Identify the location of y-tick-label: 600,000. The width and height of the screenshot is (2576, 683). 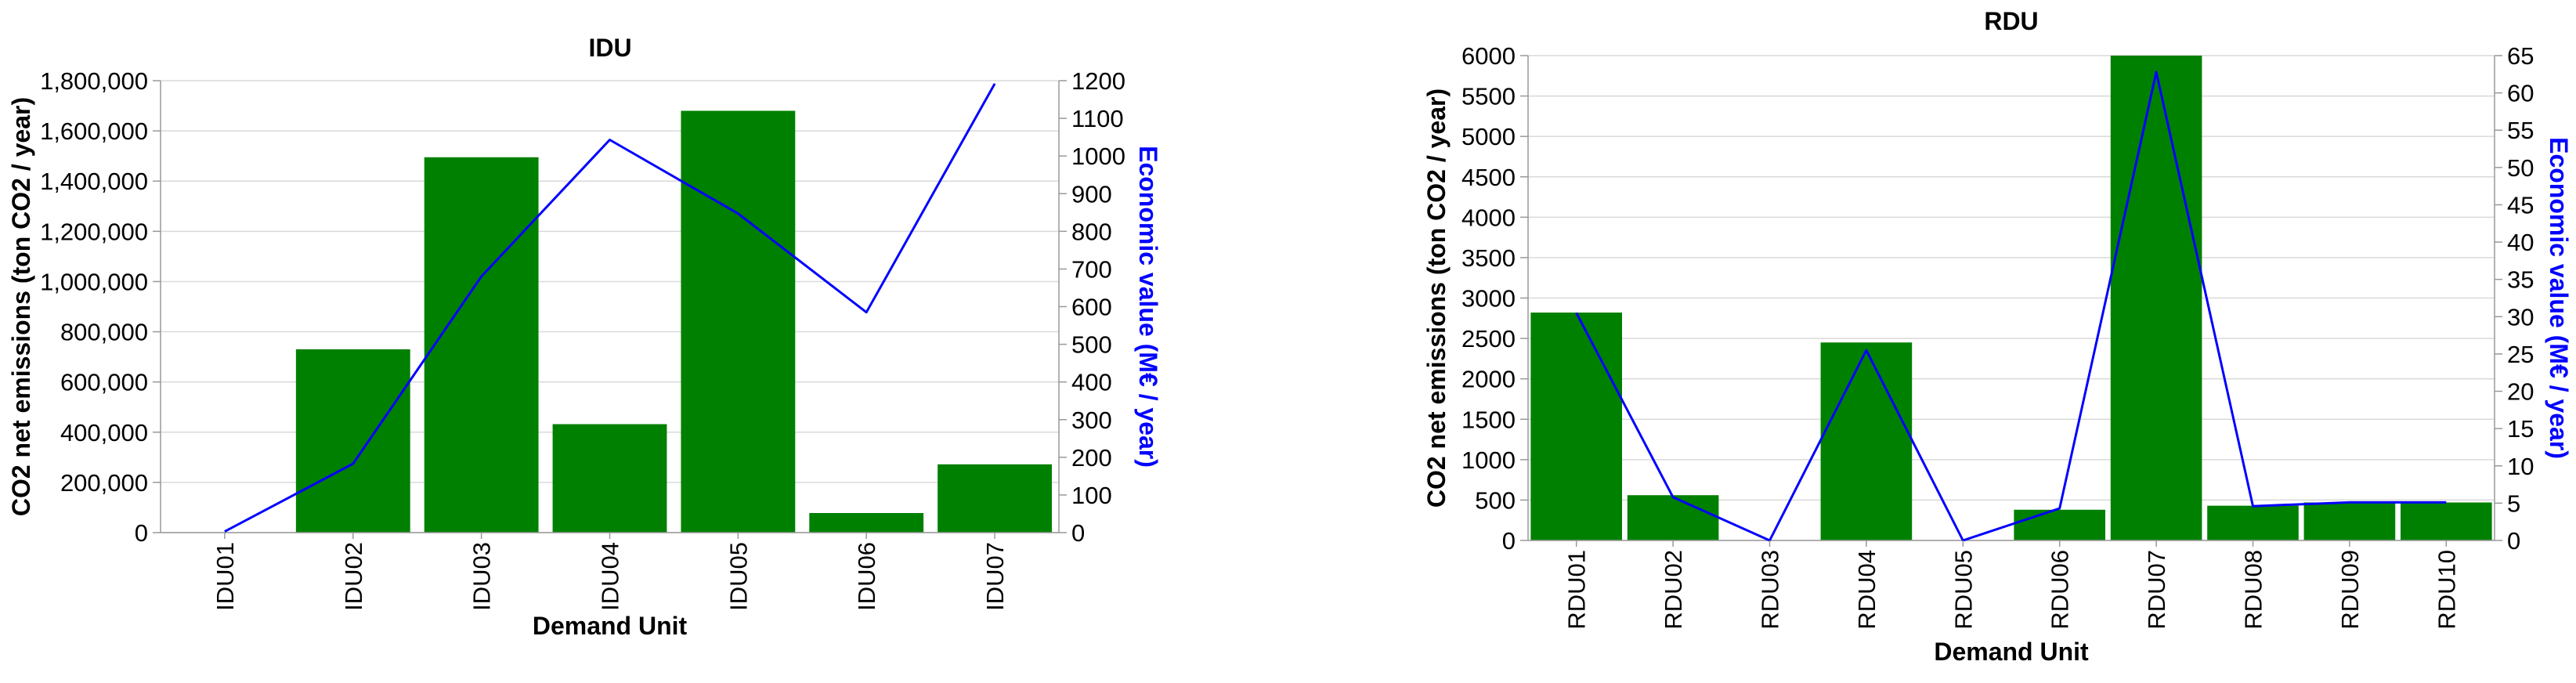
(104, 382).